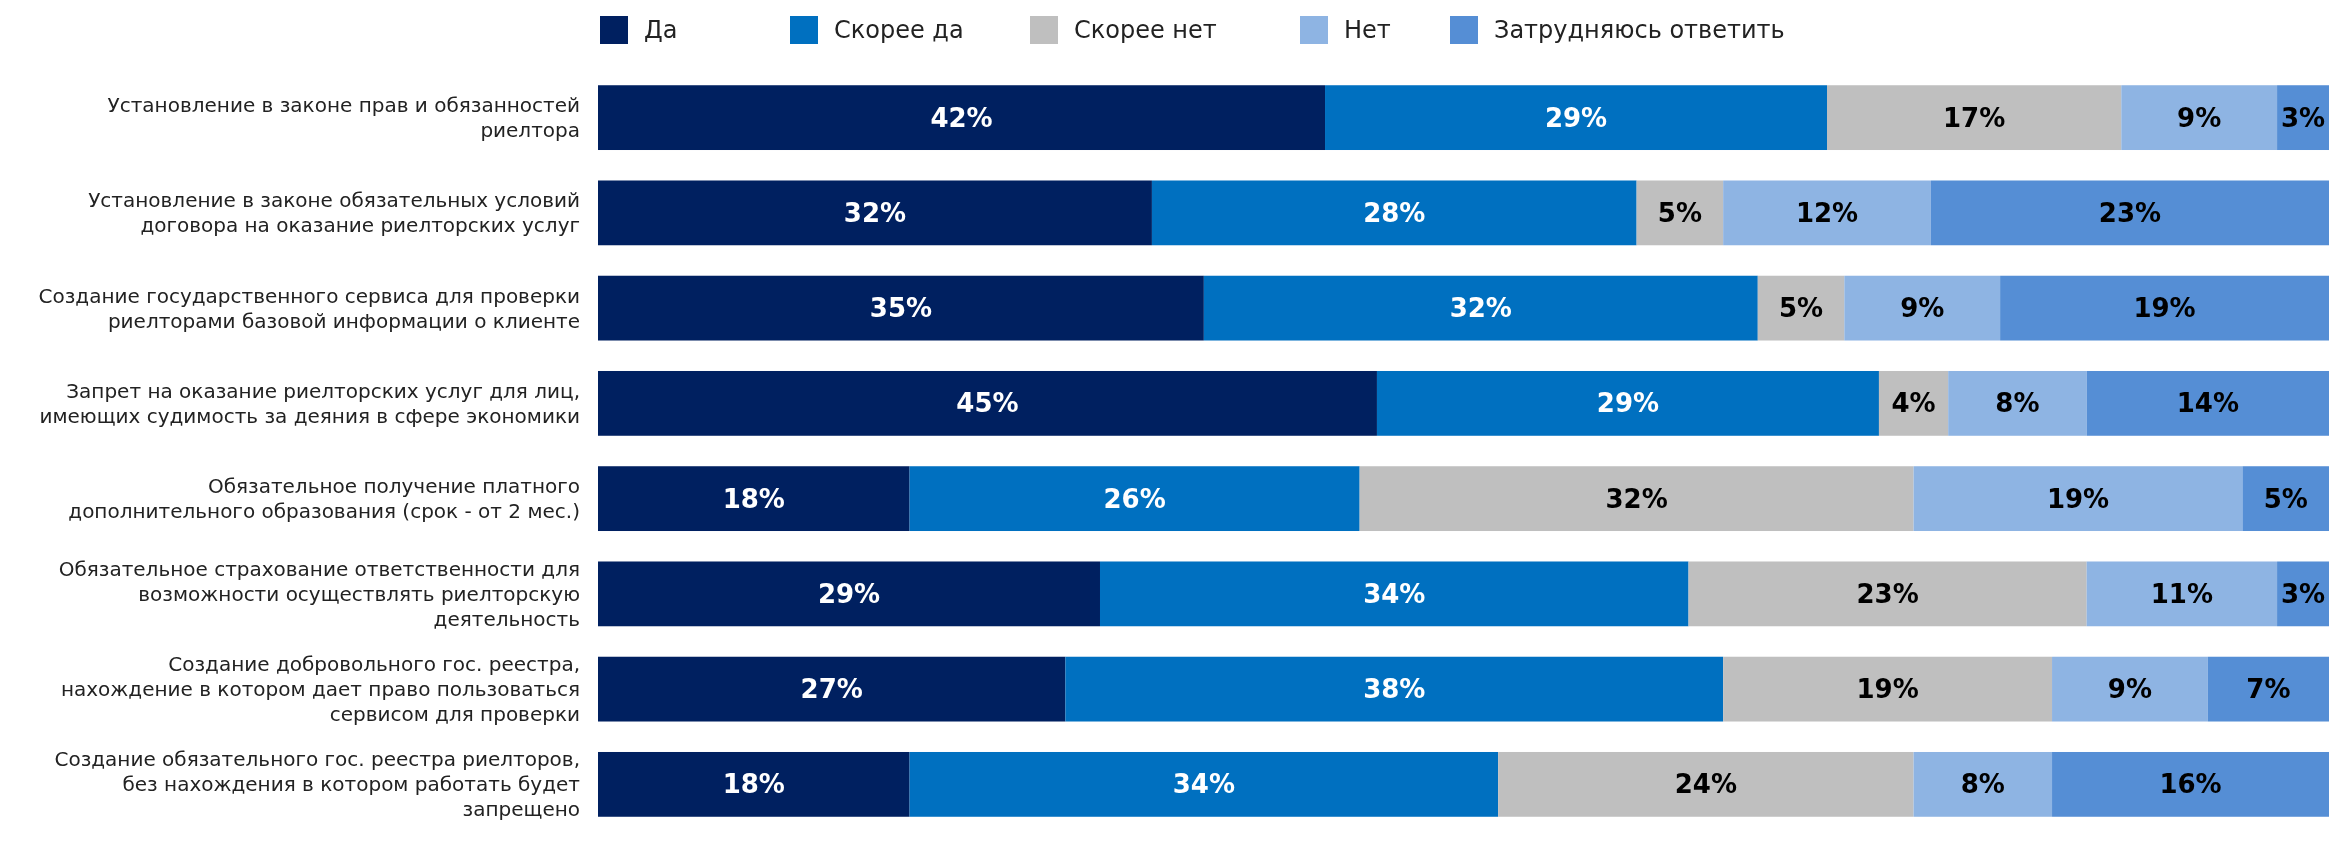  What do you see at coordinates (309, 403) in the screenshot?
I see `y-tick-label: Запрет на оказание риелторских услуг для лиц, имеющих судимость за деяния в сфере экономики` at bounding box center [309, 403].